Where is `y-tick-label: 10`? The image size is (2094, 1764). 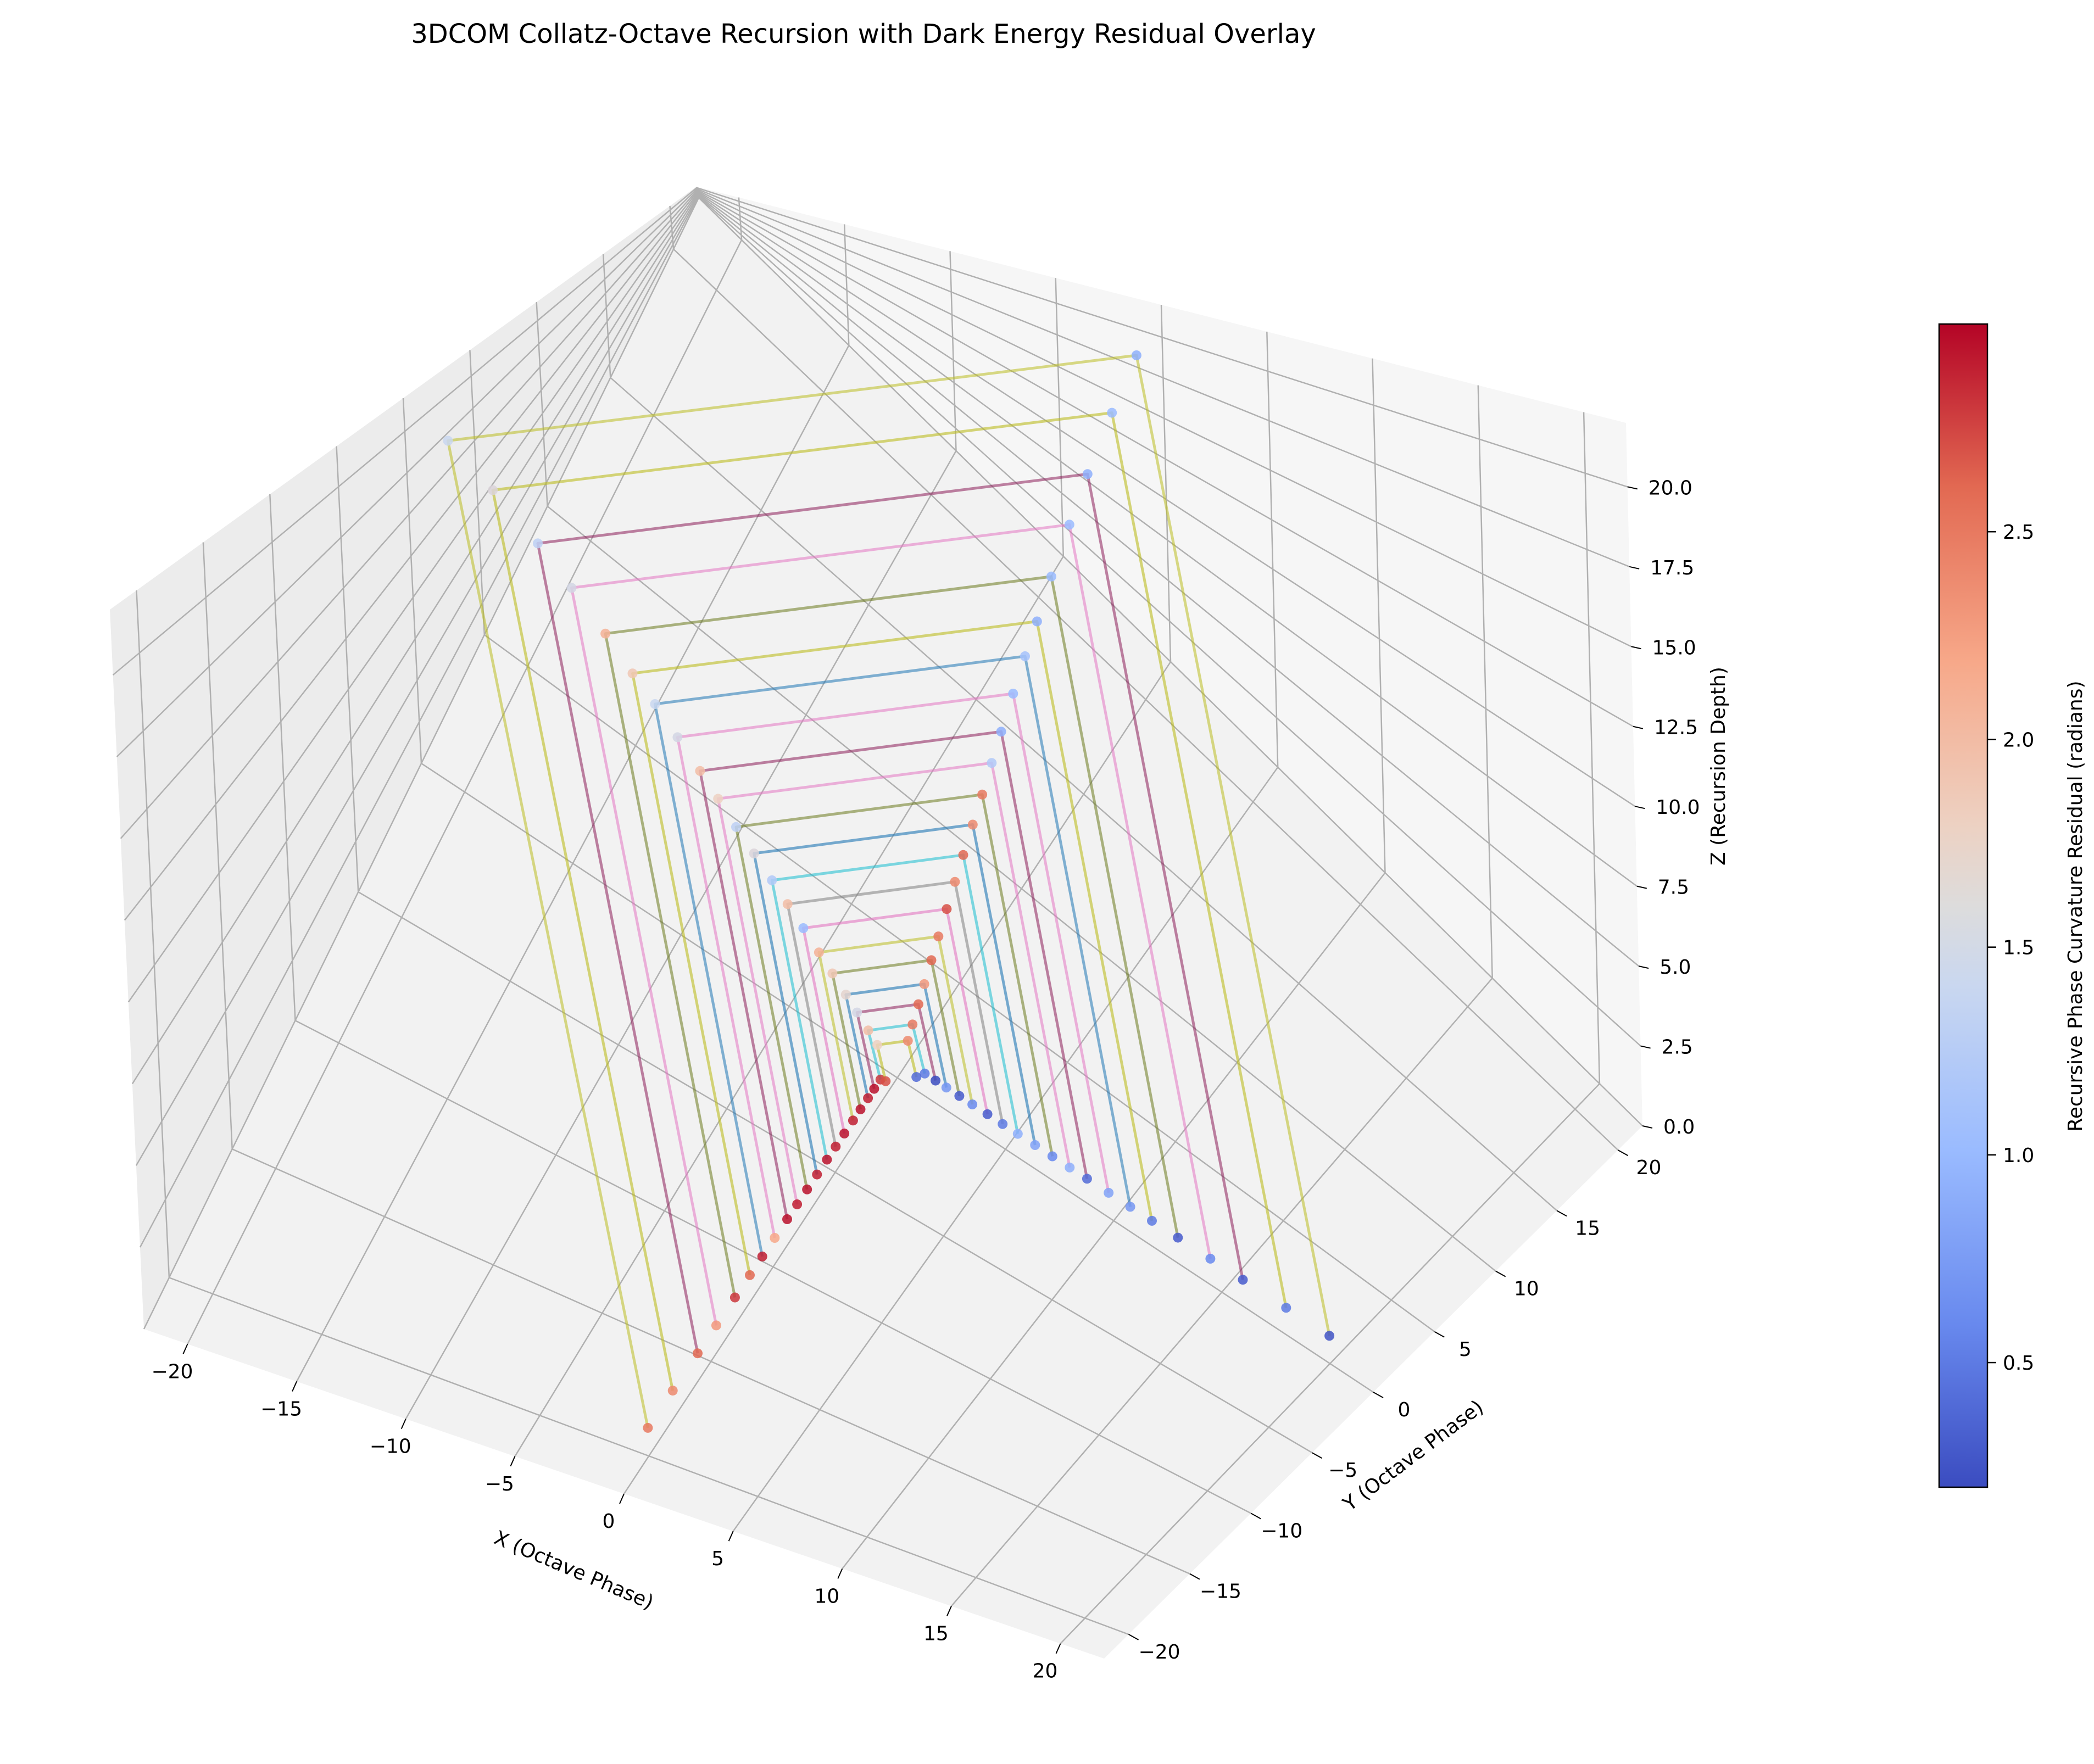
y-tick-label: 10 is located at coordinates (1526, 1289).